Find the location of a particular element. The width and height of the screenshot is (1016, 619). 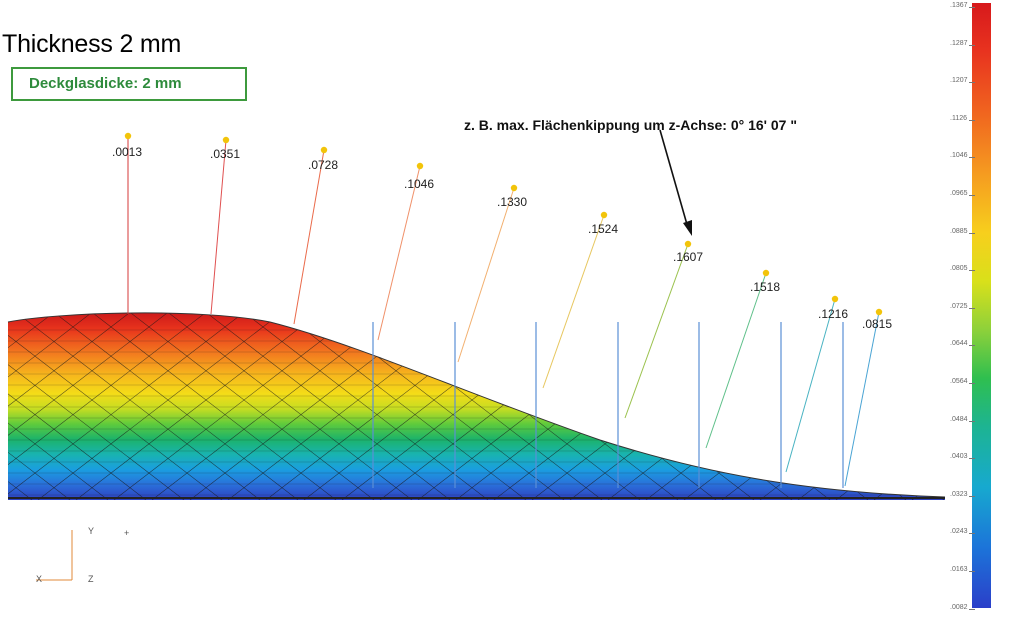

page-title: Thickness 2 mm is located at coordinates (92, 44).